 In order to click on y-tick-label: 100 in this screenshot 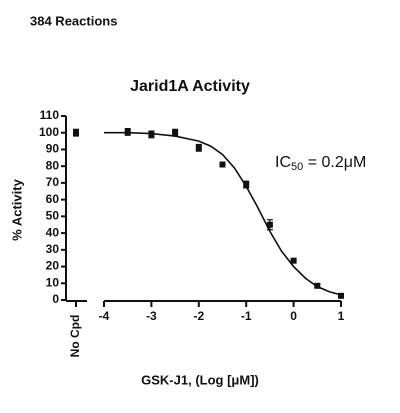, I will do `click(49, 132)`.